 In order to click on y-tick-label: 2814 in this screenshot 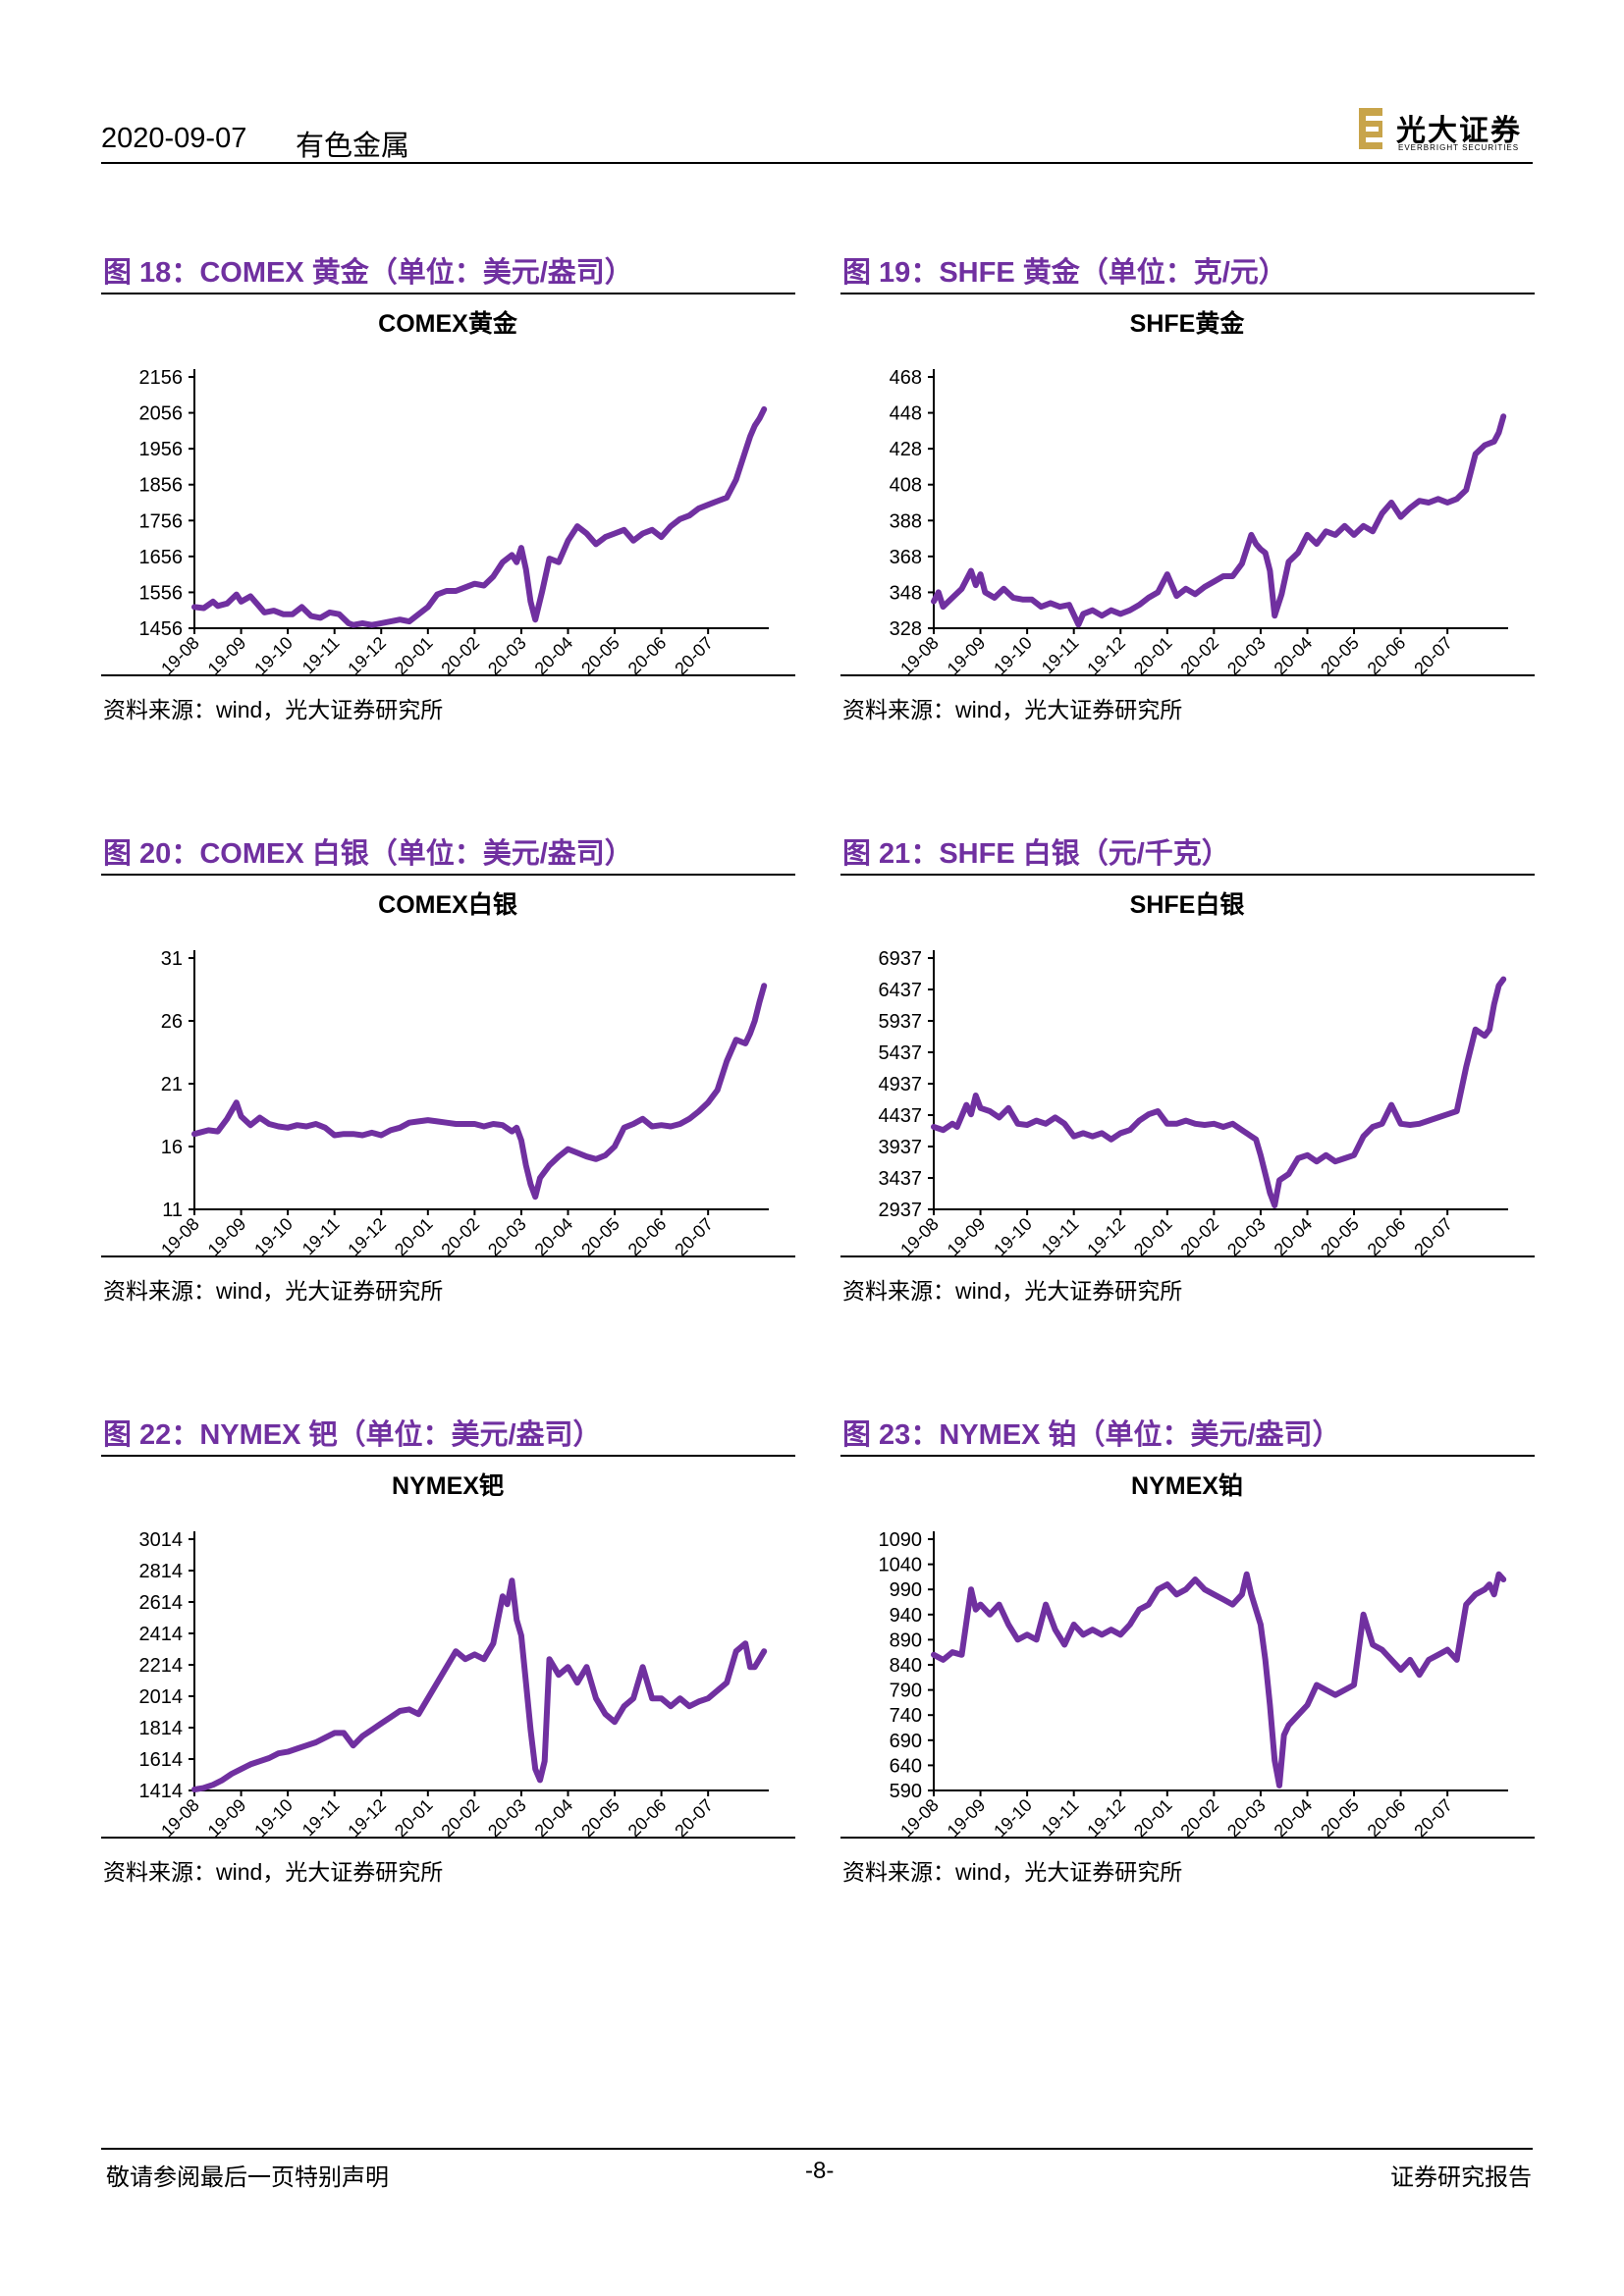, I will do `click(161, 1572)`.